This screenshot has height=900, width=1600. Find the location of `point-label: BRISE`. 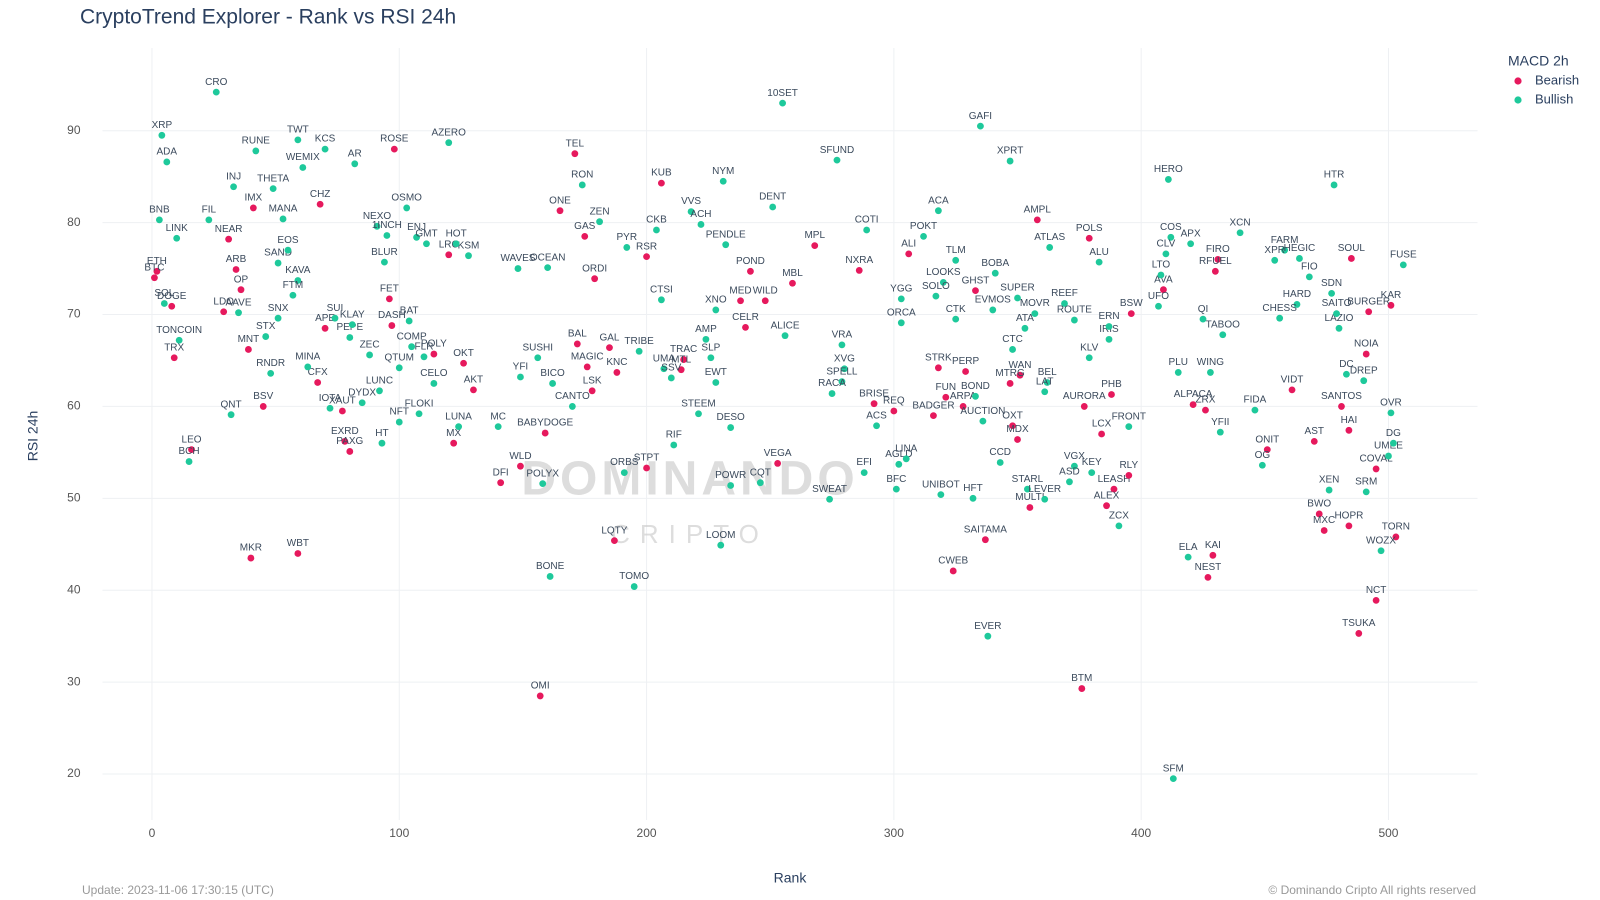

point-label: BRISE is located at coordinates (874, 393).